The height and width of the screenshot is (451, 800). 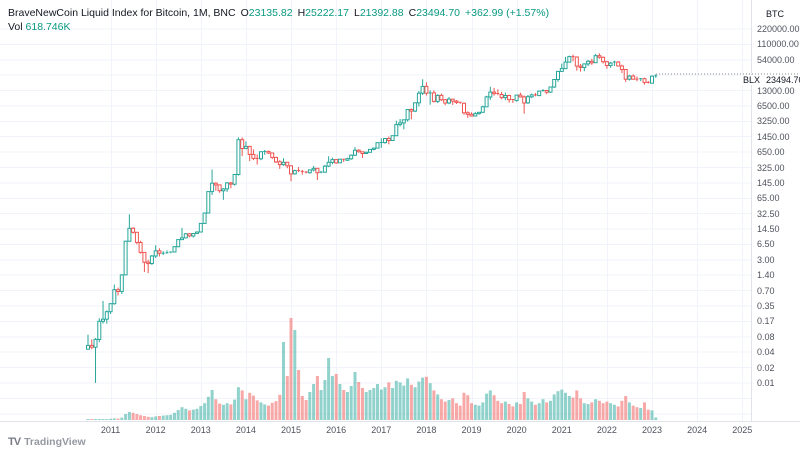 I want to click on price-tick-label: 325.00, so click(x=771, y=167).